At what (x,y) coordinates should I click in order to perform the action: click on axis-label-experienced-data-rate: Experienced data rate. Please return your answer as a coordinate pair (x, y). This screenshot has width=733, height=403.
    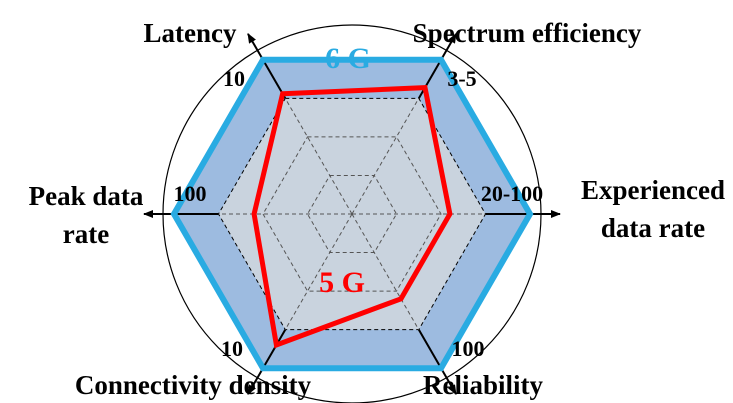
    Looking at the image, I should click on (653, 209).